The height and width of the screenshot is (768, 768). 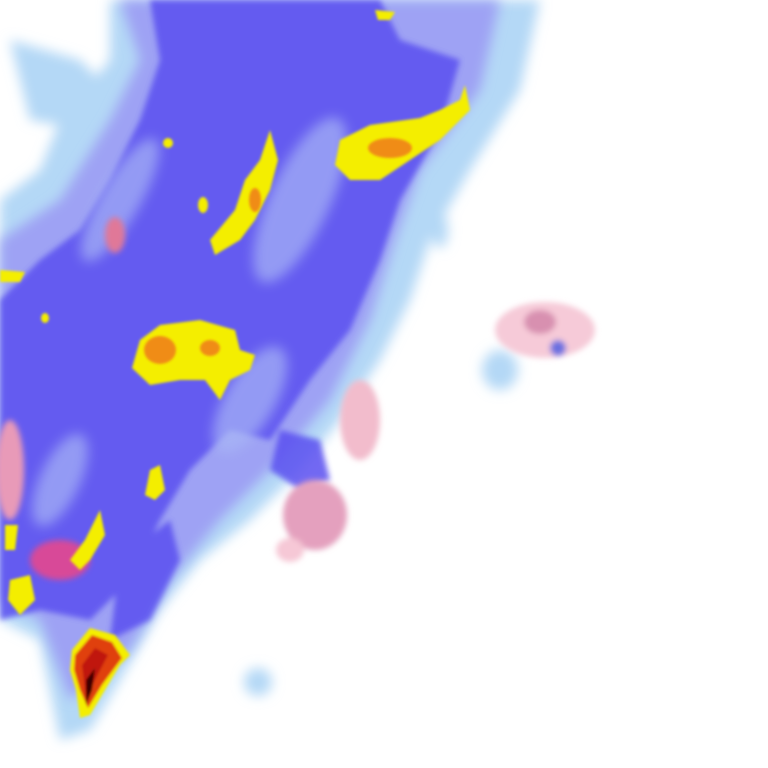 What do you see at coordinates (100, 673) in the screenshot?
I see `intense-storm-cell` at bounding box center [100, 673].